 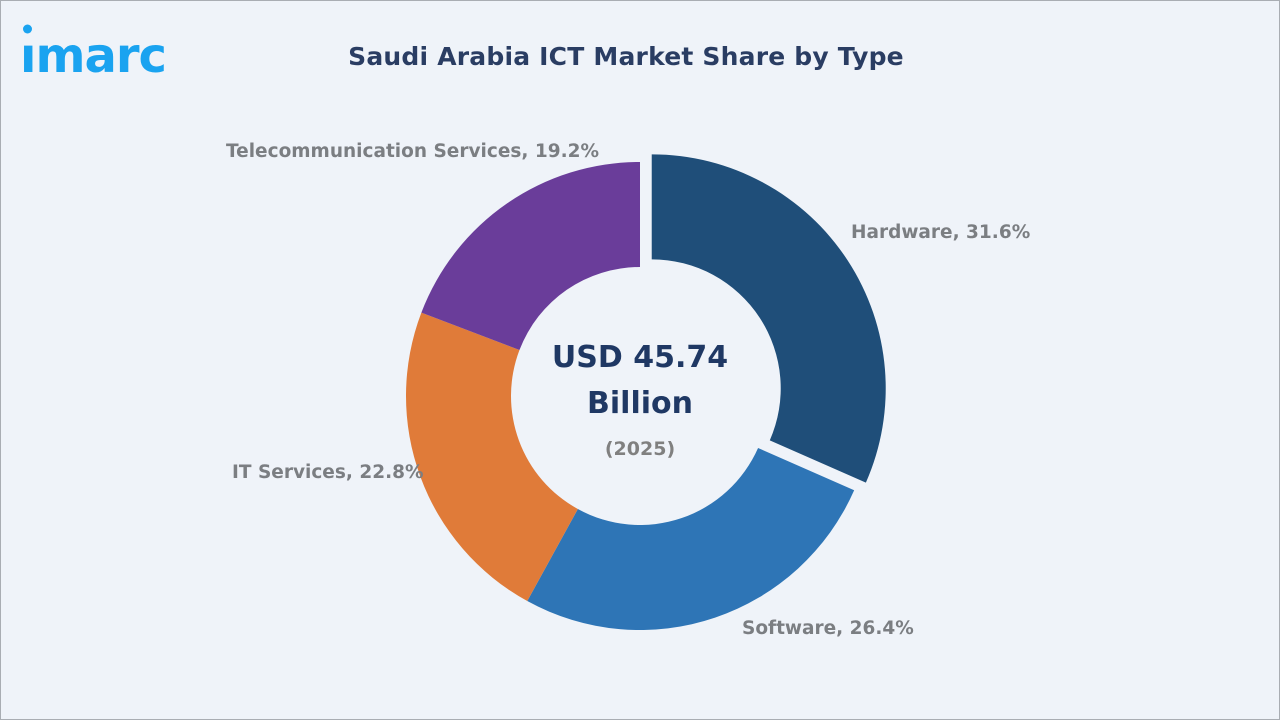 What do you see at coordinates (640, 449) in the screenshot?
I see `center-year: (2025)` at bounding box center [640, 449].